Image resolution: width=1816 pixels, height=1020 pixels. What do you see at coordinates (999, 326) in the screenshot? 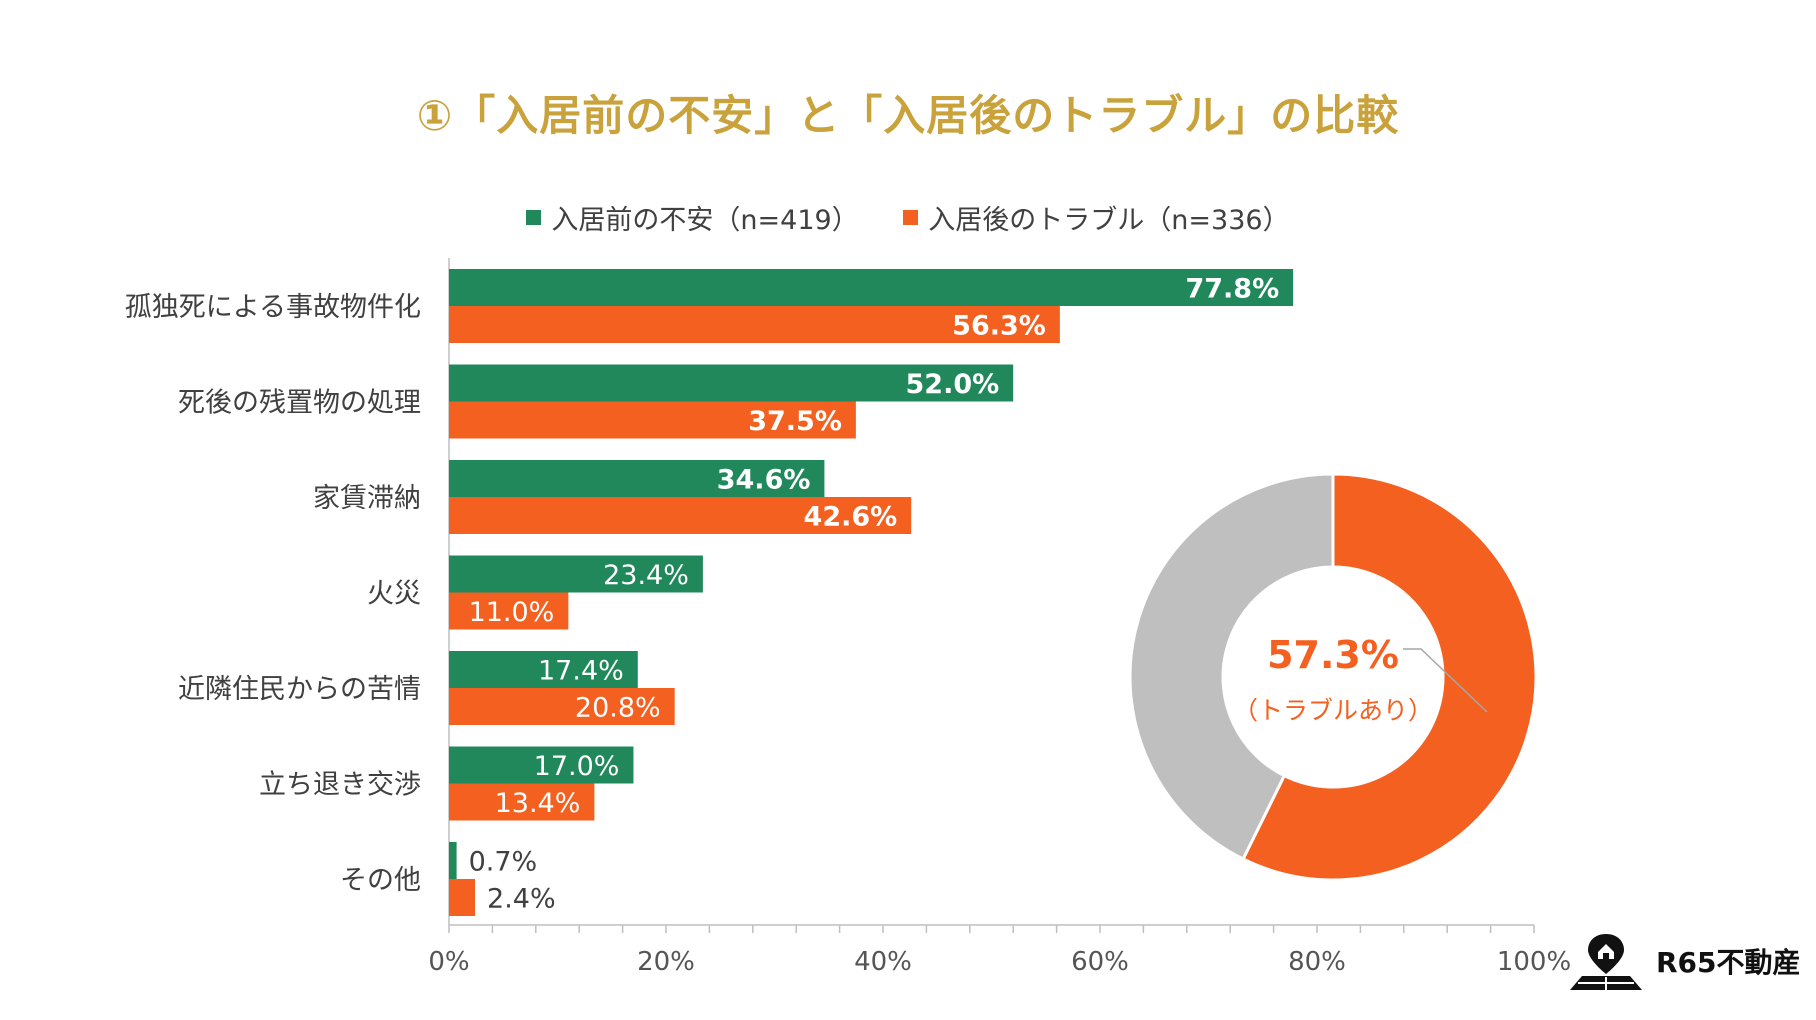
I see `data-label: 56.3%` at bounding box center [999, 326].